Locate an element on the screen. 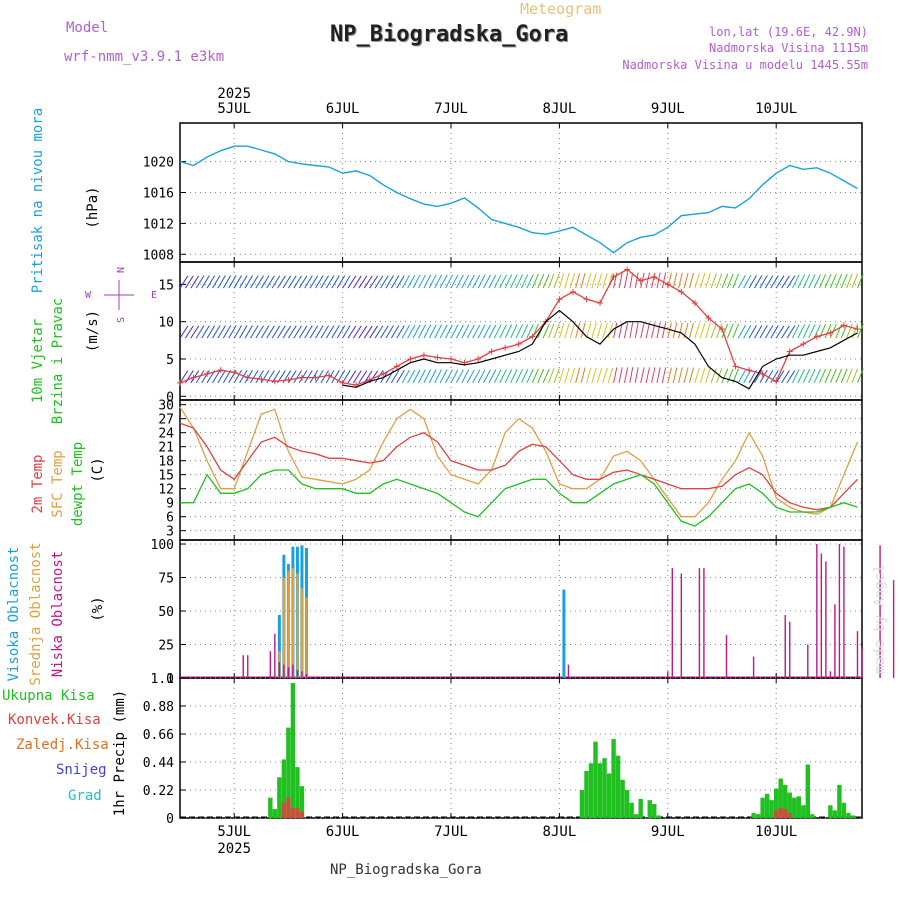  y-tick-label: 12 is located at coordinates (166, 490).